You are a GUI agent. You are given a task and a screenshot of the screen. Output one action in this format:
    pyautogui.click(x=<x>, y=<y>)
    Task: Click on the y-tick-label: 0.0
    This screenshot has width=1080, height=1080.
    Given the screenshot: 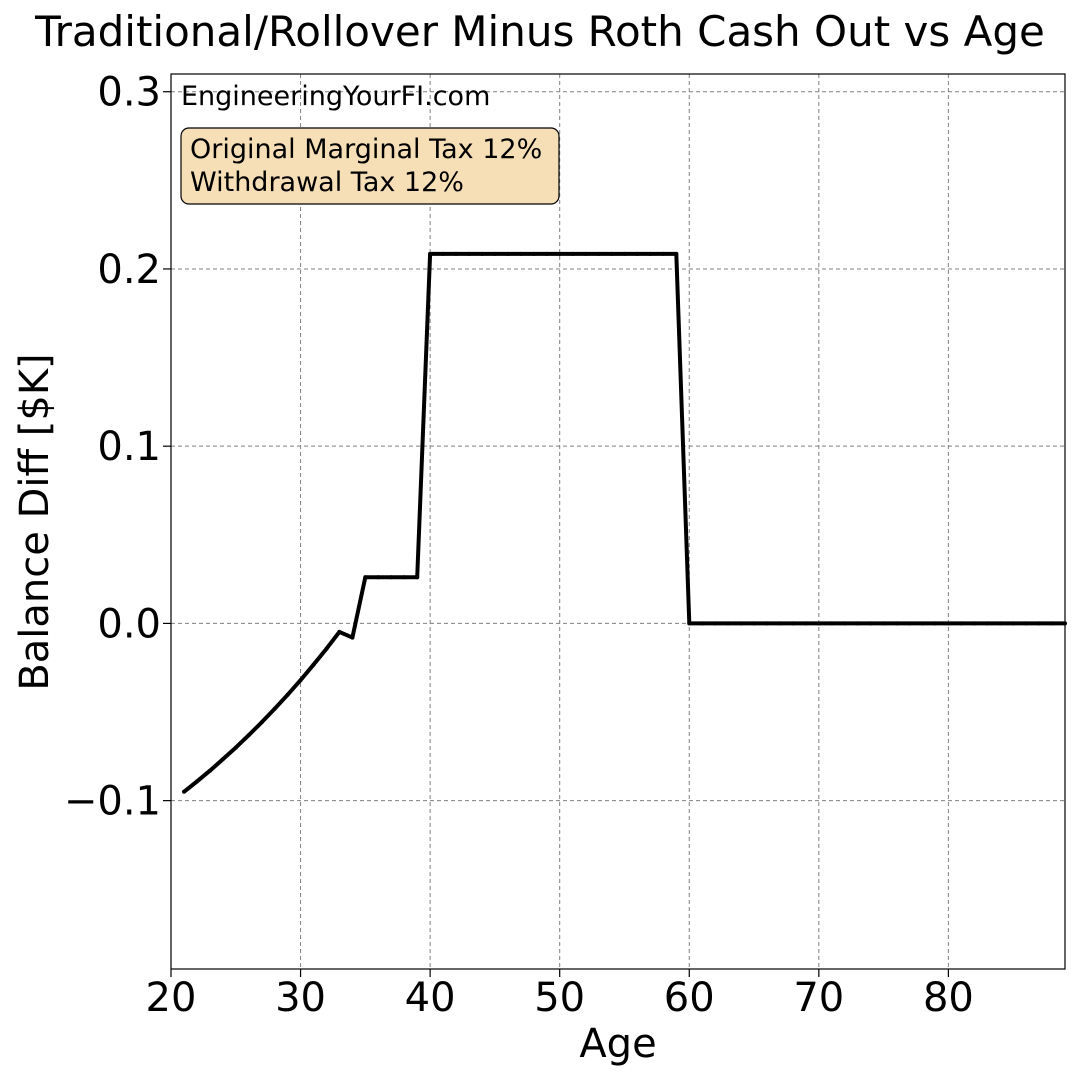 What is the action you would take?
    pyautogui.click(x=129, y=624)
    